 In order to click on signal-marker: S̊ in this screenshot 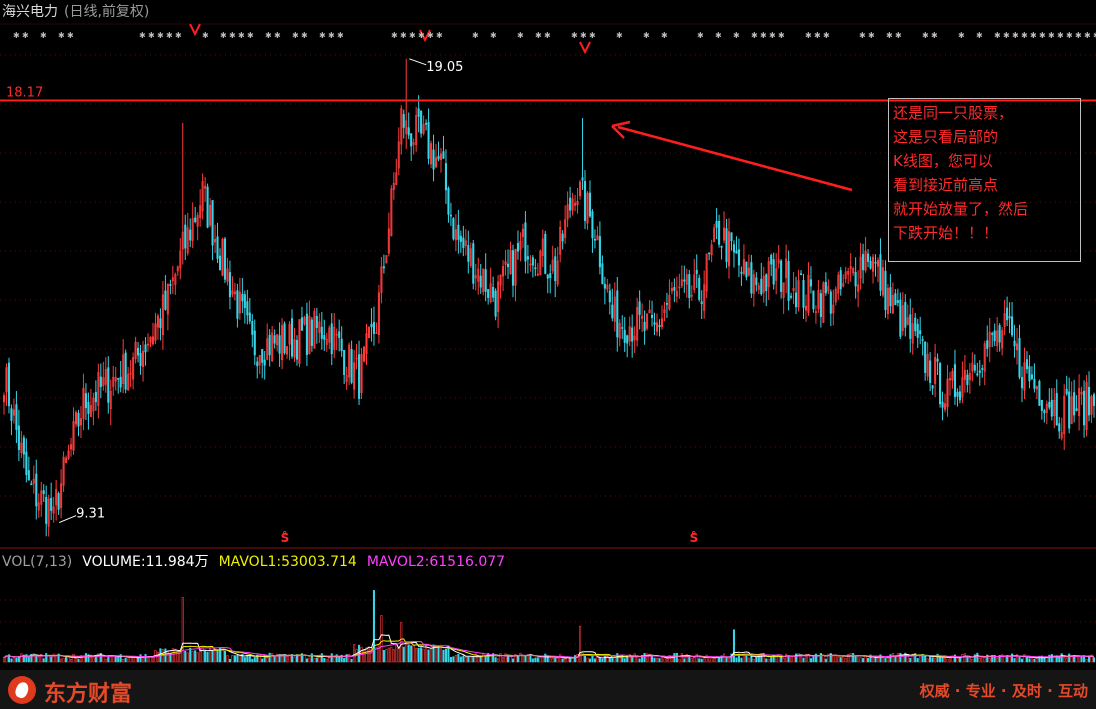, I will do `click(285, 538)`.